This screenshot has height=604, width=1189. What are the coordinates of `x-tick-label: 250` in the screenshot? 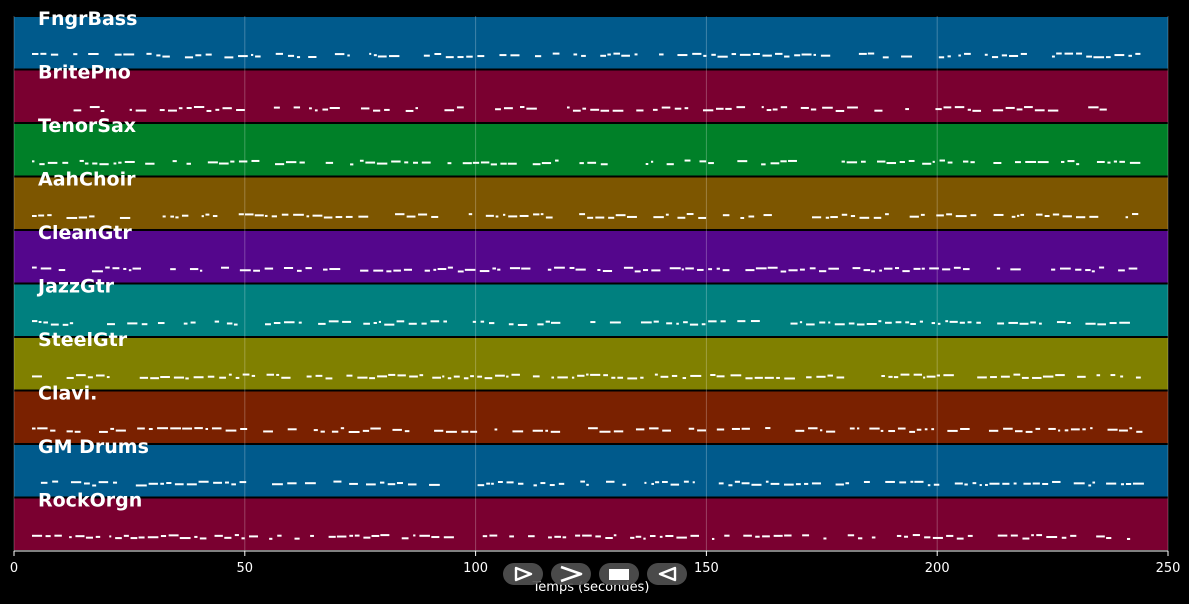 It's located at (1168, 568).